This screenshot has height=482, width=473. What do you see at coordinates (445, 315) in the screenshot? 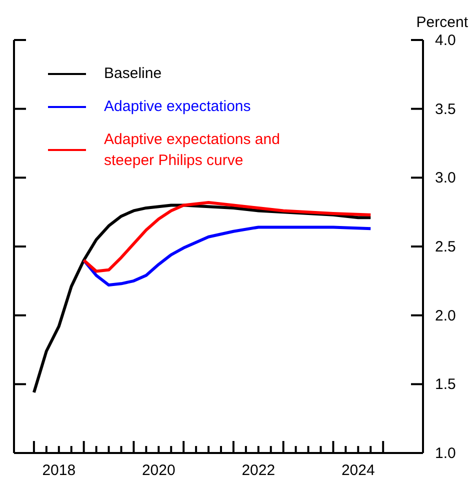
I see `y-tick-label: 2.0` at bounding box center [445, 315].